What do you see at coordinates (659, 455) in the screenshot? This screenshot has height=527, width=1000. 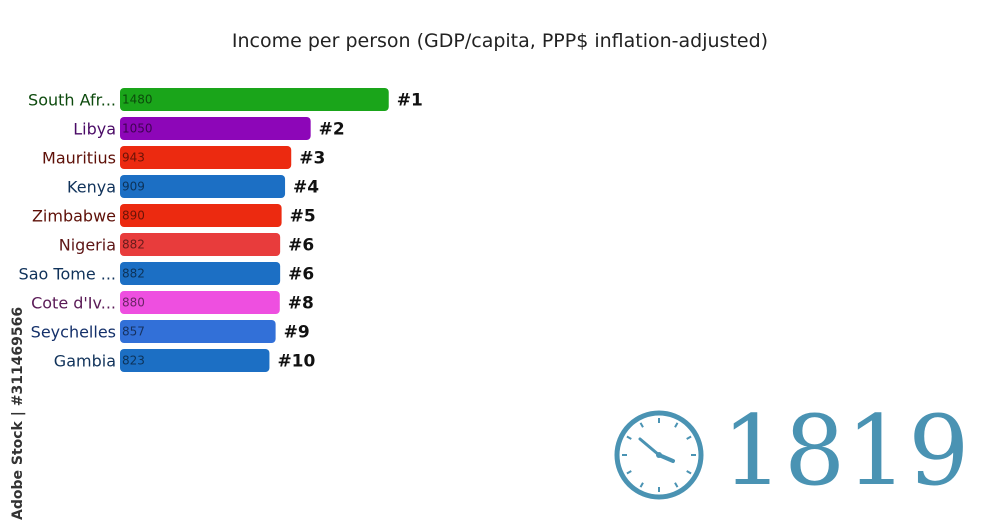 I see `clock-icon` at bounding box center [659, 455].